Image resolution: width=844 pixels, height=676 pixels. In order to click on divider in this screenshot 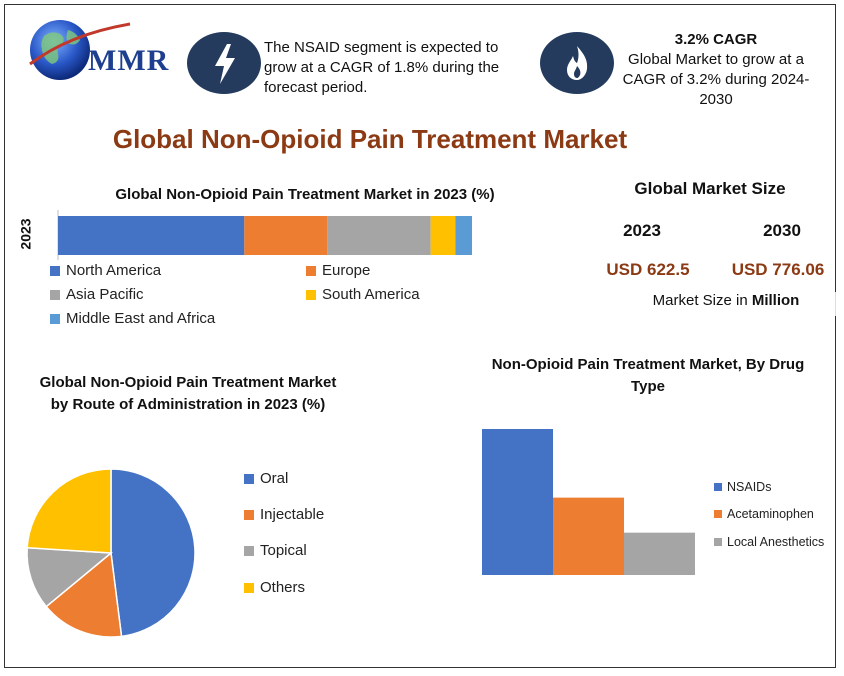, I will do `click(835, 304)`.